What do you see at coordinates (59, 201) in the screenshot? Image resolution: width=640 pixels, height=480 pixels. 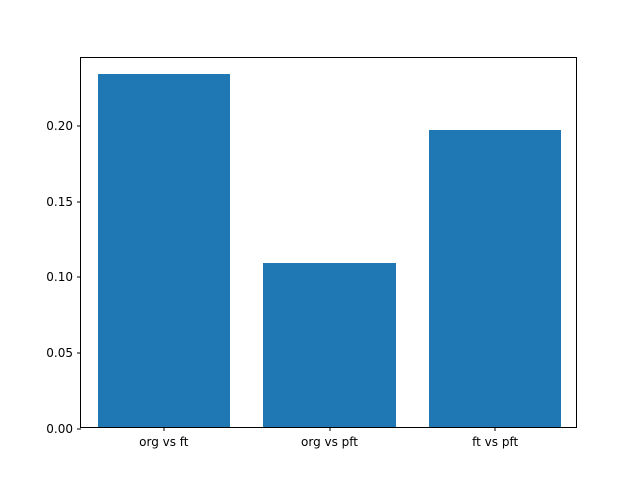 I see `y-tick-label: 0.15` at bounding box center [59, 201].